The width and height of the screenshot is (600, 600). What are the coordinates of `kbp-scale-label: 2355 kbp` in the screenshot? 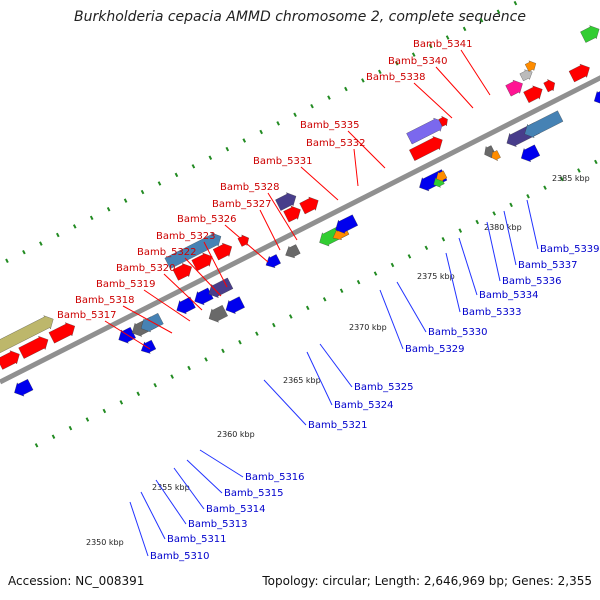 It's located at (171, 487).